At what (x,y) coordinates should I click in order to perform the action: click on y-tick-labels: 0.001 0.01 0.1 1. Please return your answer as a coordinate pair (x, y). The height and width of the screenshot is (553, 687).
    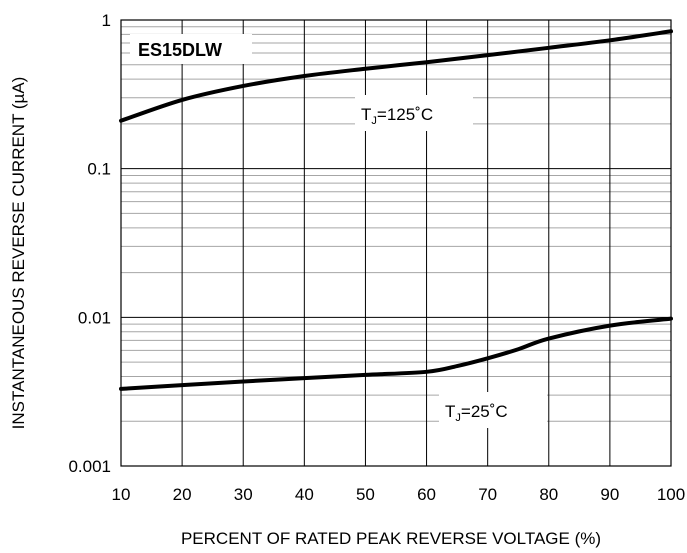
    Looking at the image, I should click on (89, 243).